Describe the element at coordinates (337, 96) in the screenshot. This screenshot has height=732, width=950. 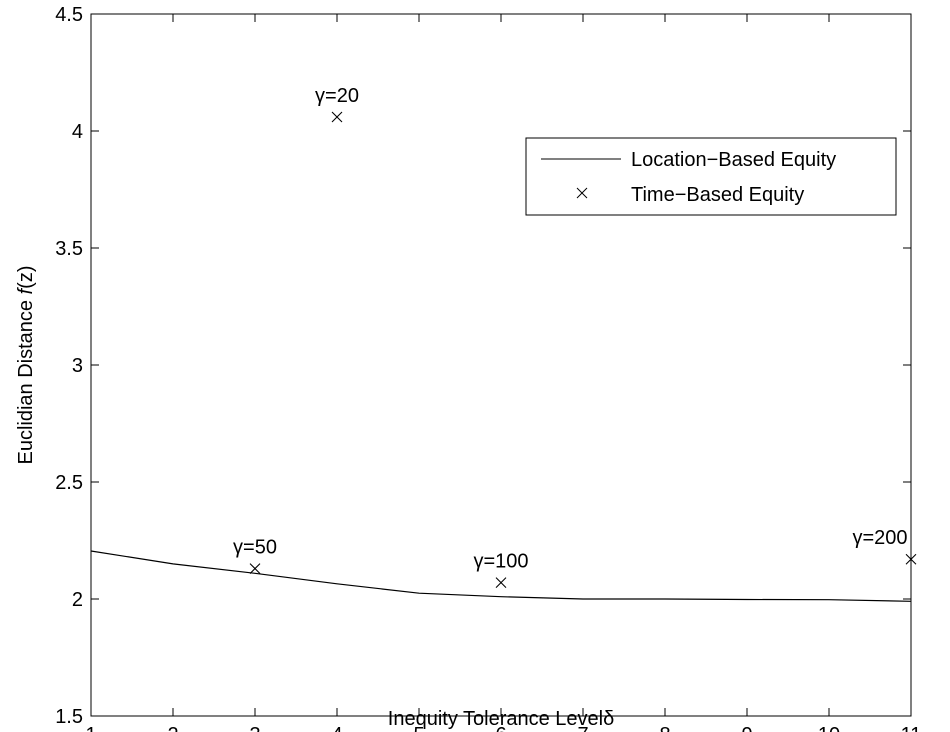
I see `gamma-label-1: γ=20` at that location.